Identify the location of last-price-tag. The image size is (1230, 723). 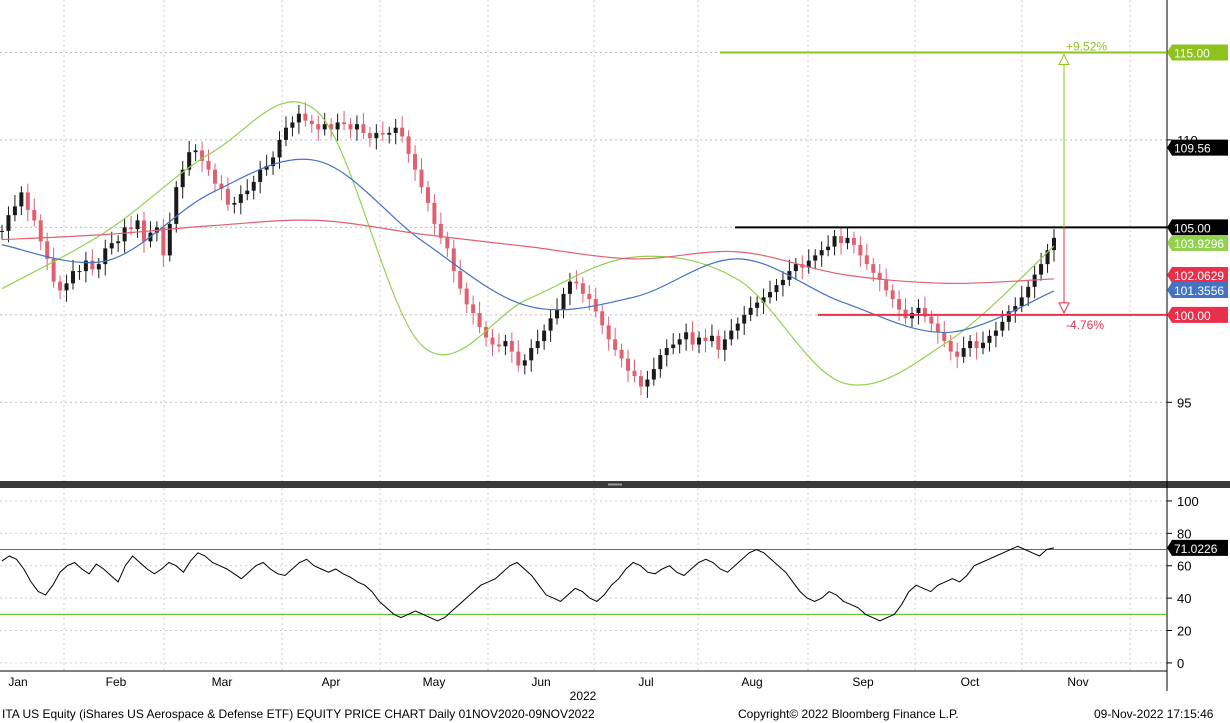
(1197, 147).